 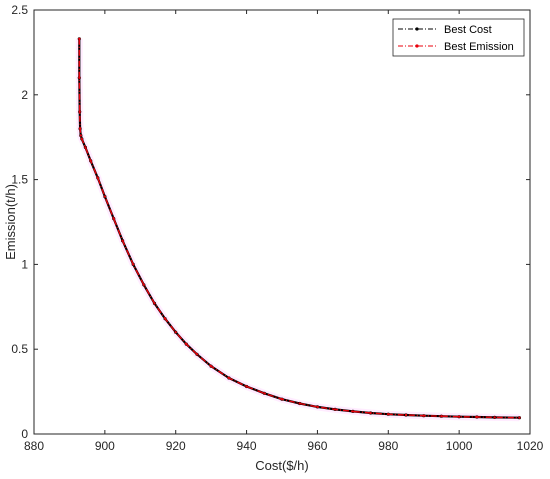 I want to click on x-tick-label: 1020, so click(x=530, y=446).